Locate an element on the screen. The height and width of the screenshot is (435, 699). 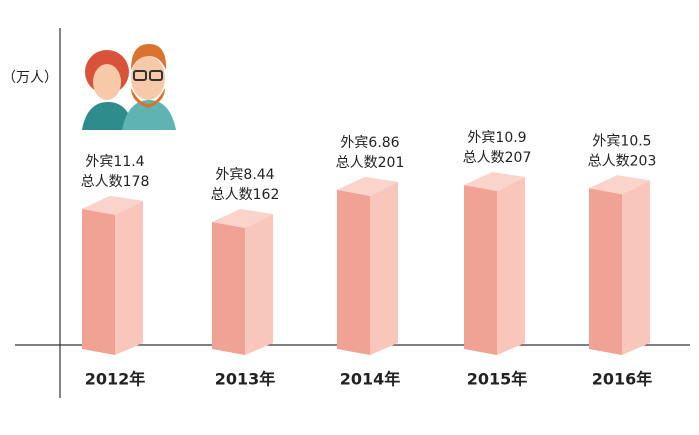
foreign-guest-label: 外宾10.5 is located at coordinates (621, 141).